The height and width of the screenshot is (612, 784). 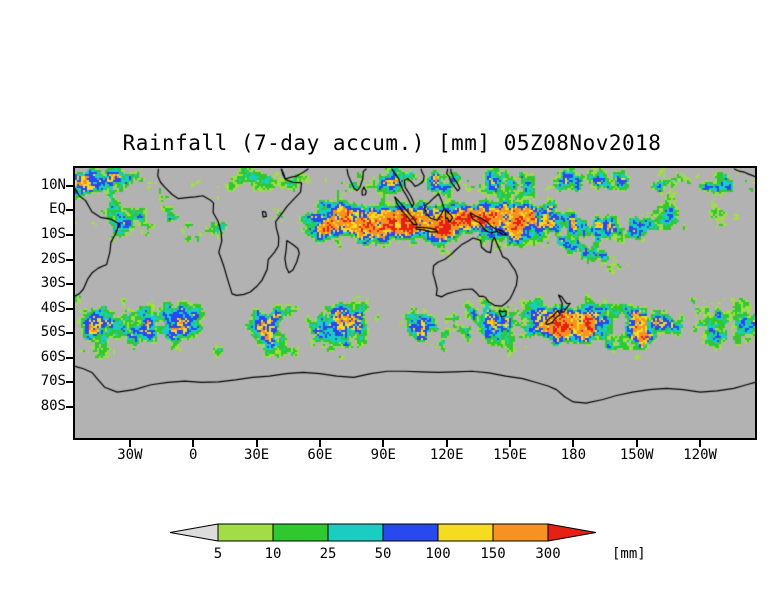 I want to click on legend-threshold-label: 150, so click(x=492, y=554).